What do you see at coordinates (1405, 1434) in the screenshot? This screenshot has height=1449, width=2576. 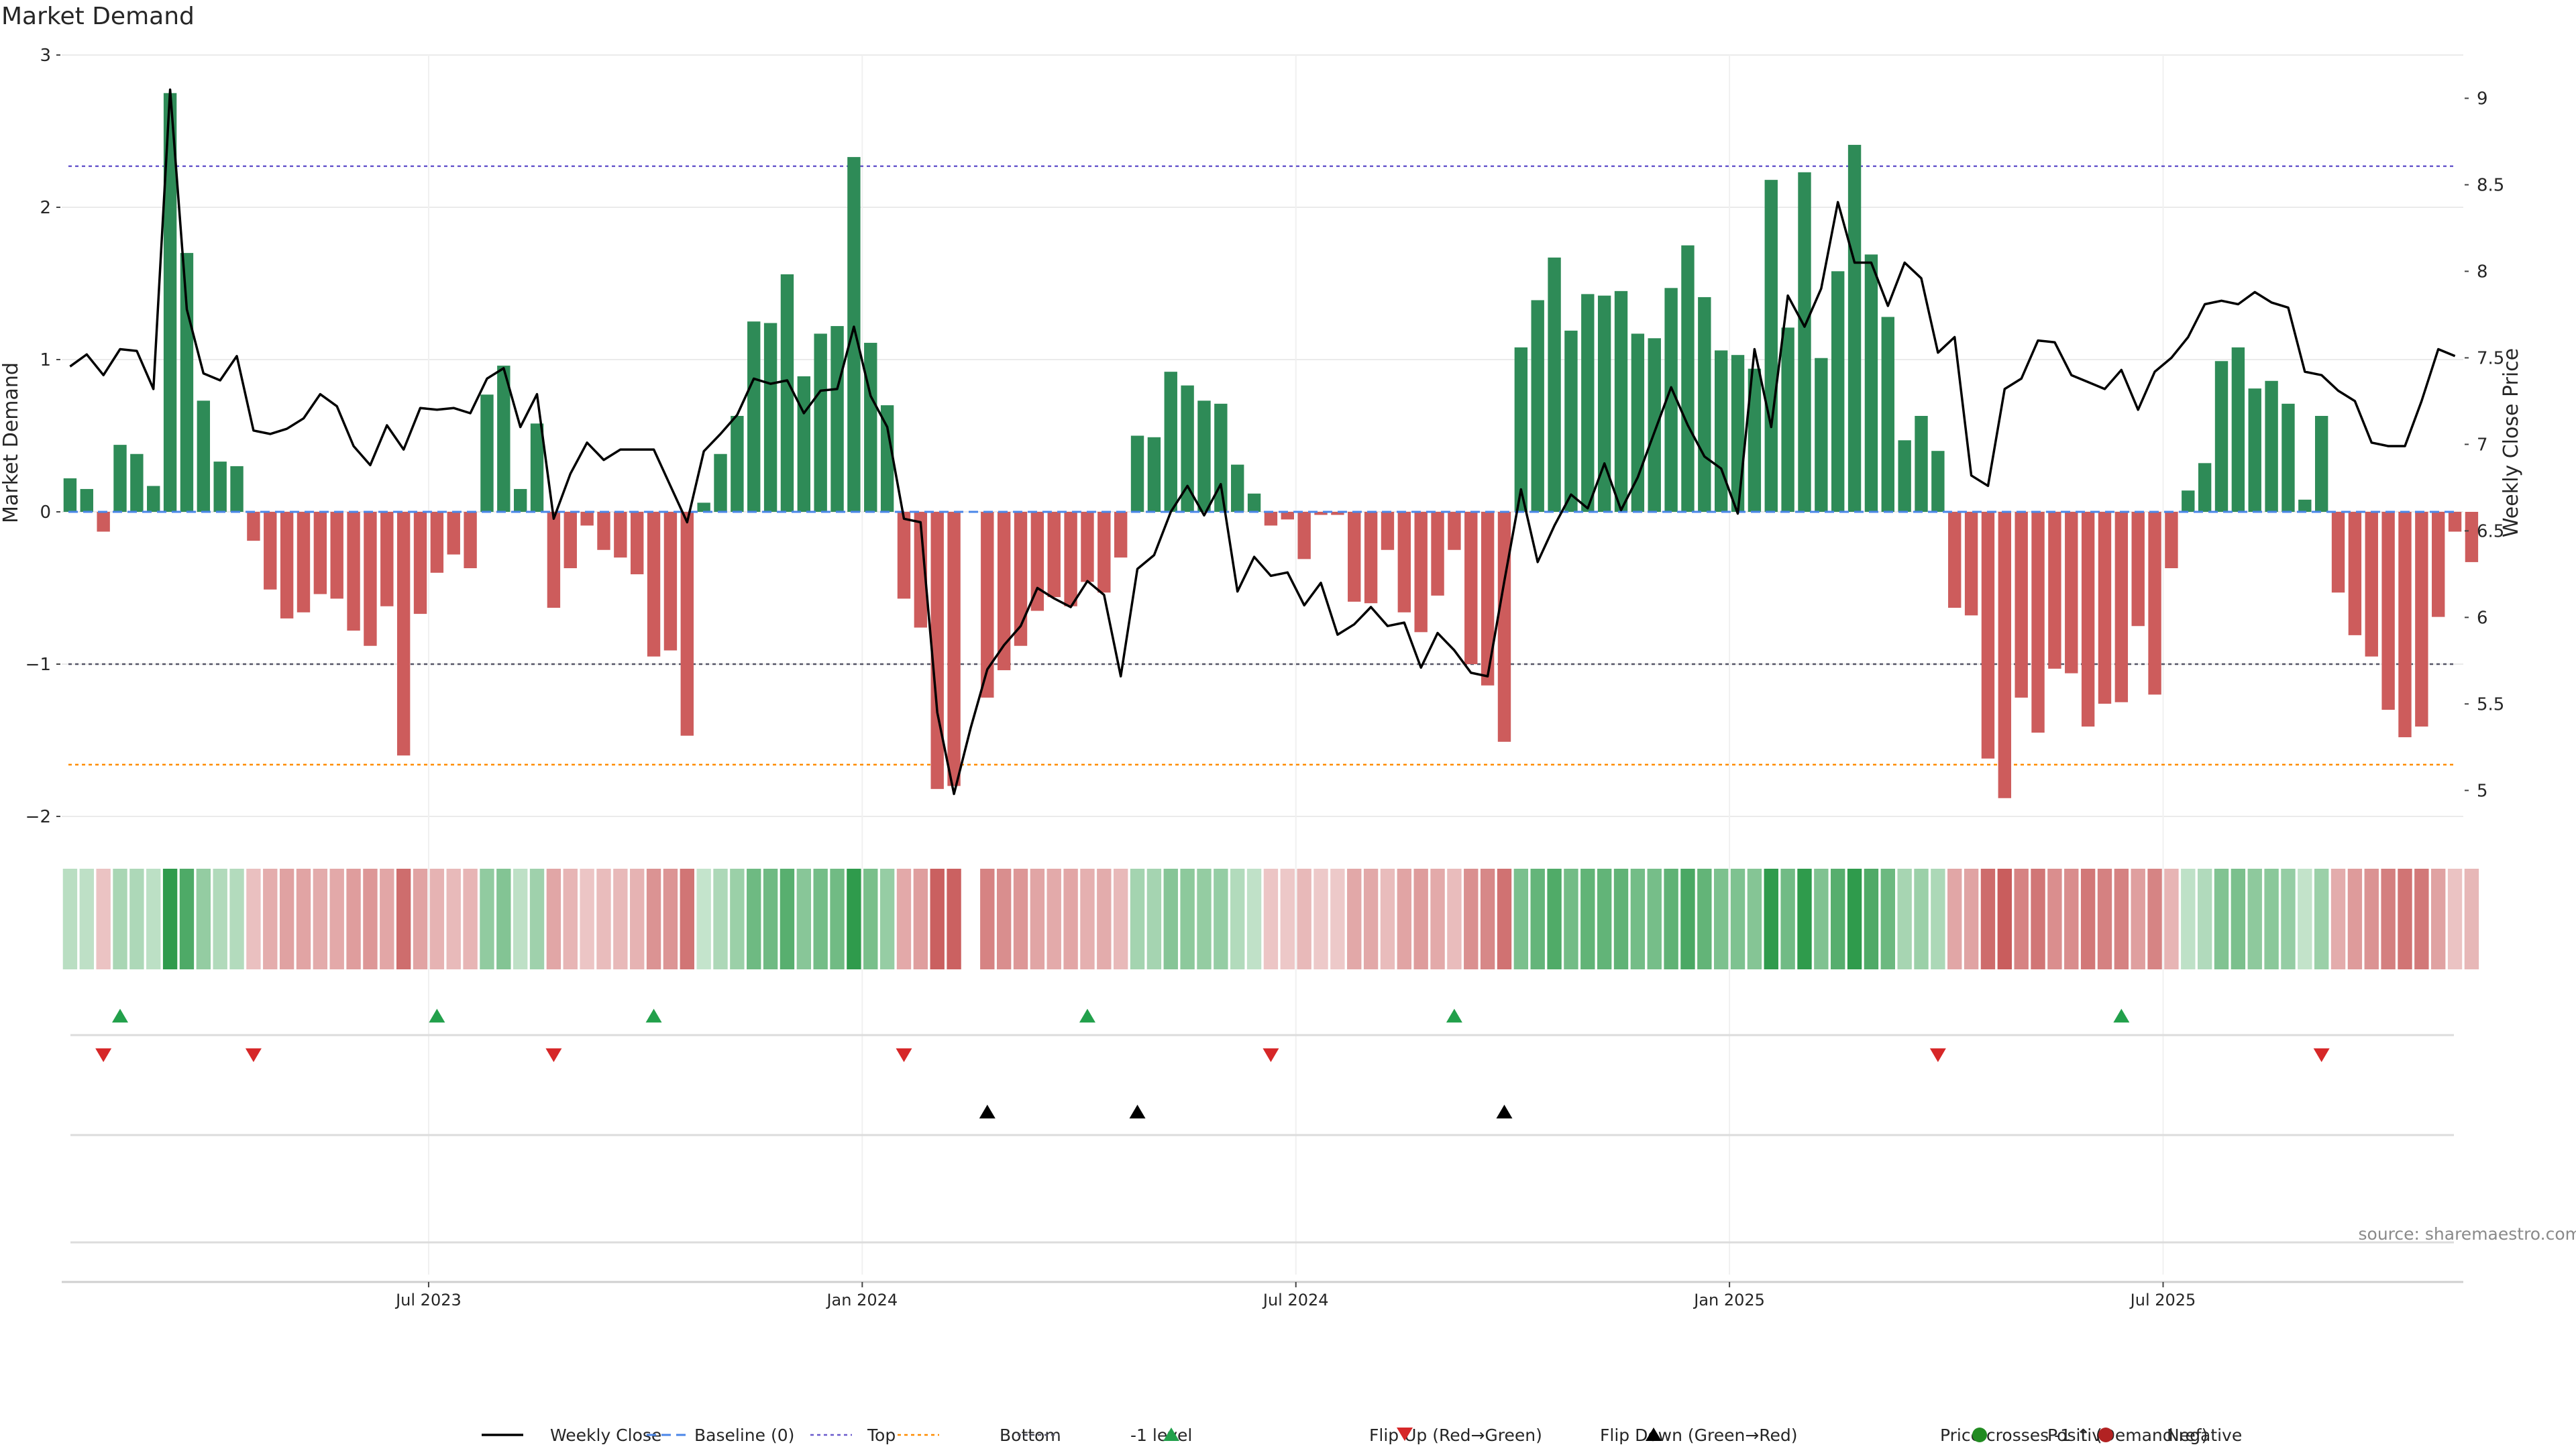 I see `legend-swatch-flip-down` at bounding box center [1405, 1434].